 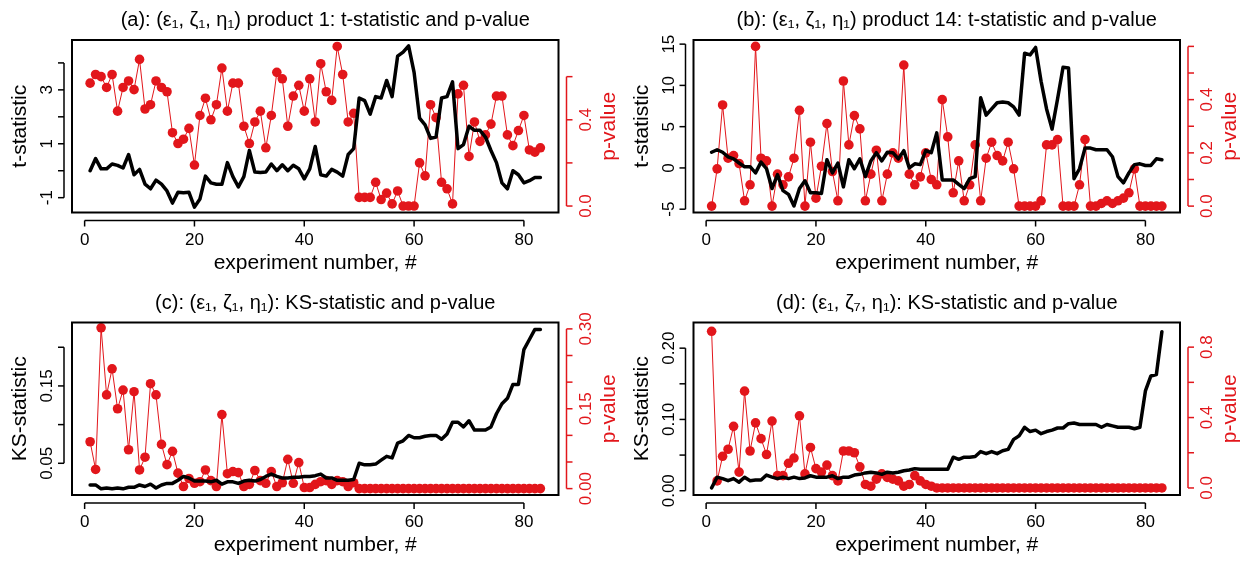 I want to click on y2-tick-label: 0.15, so click(x=585, y=409).